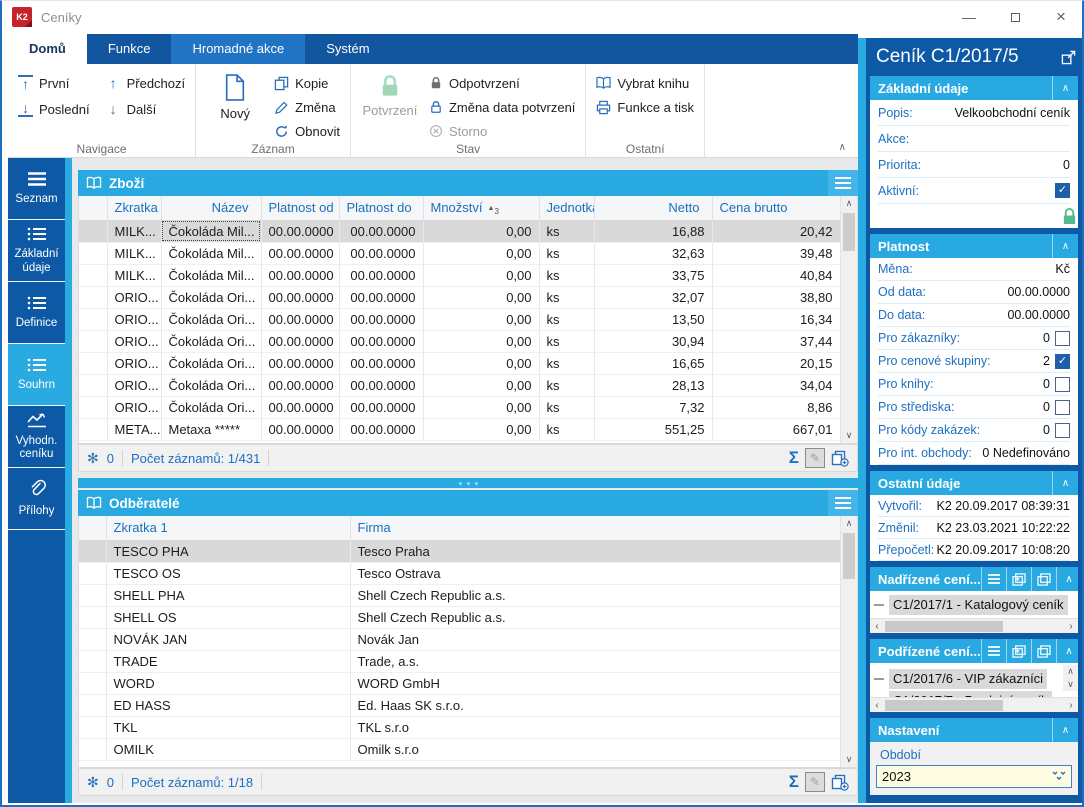 The width and height of the screenshot is (1084, 807). I want to click on odberatele-column-header: Zkratka 1, so click(228, 528).